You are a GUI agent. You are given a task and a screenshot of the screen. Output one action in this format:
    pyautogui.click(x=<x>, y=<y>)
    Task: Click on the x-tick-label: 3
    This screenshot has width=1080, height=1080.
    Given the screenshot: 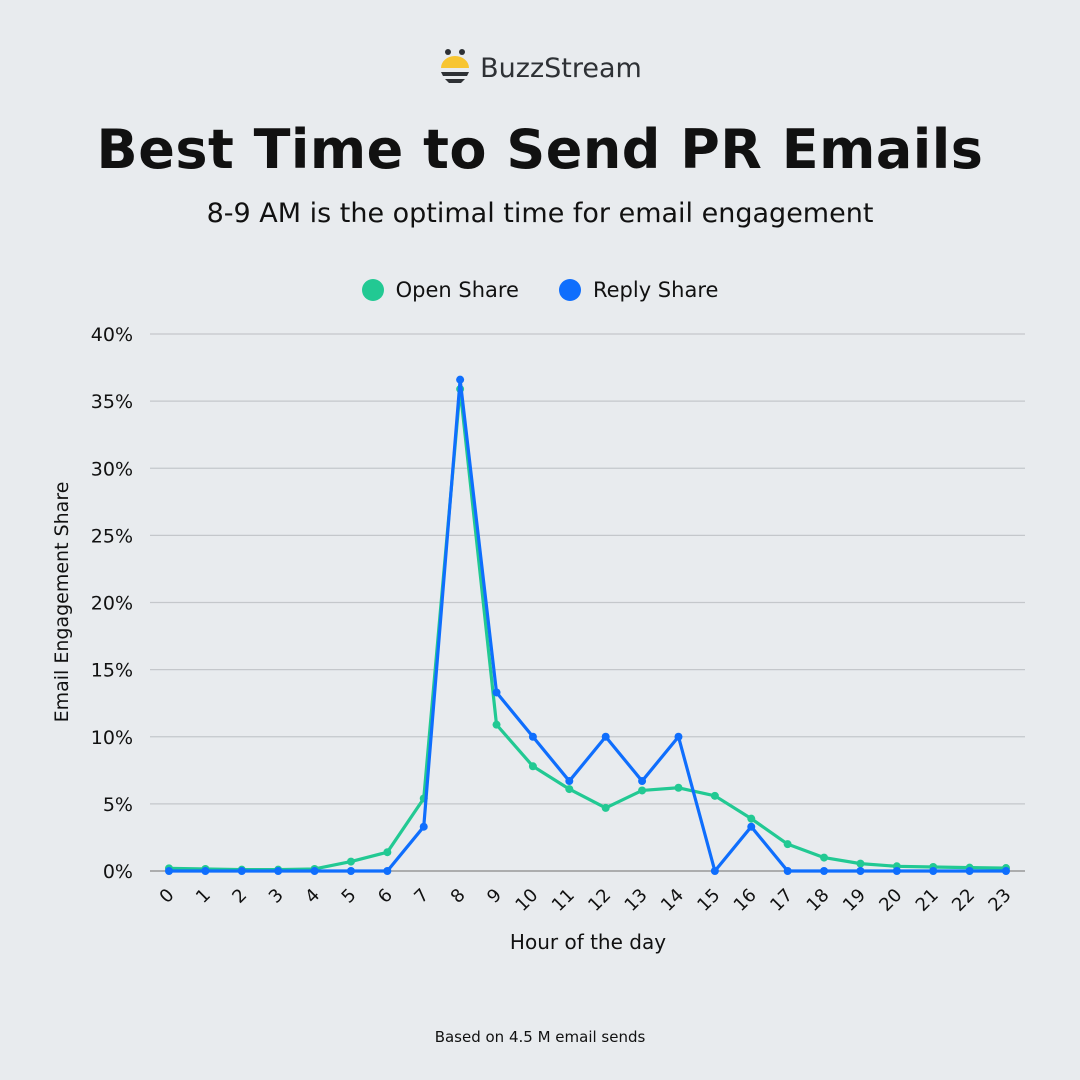 What is the action you would take?
    pyautogui.click(x=276, y=896)
    